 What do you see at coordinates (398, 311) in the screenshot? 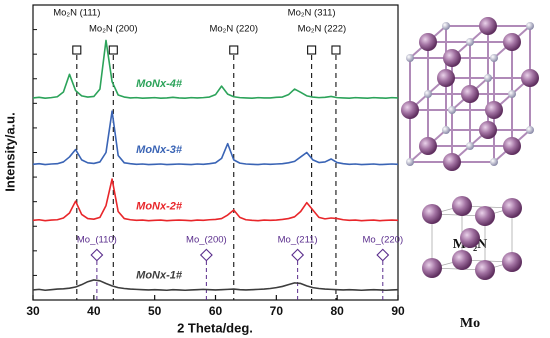
I see `x-tick-label: 90` at bounding box center [398, 311].